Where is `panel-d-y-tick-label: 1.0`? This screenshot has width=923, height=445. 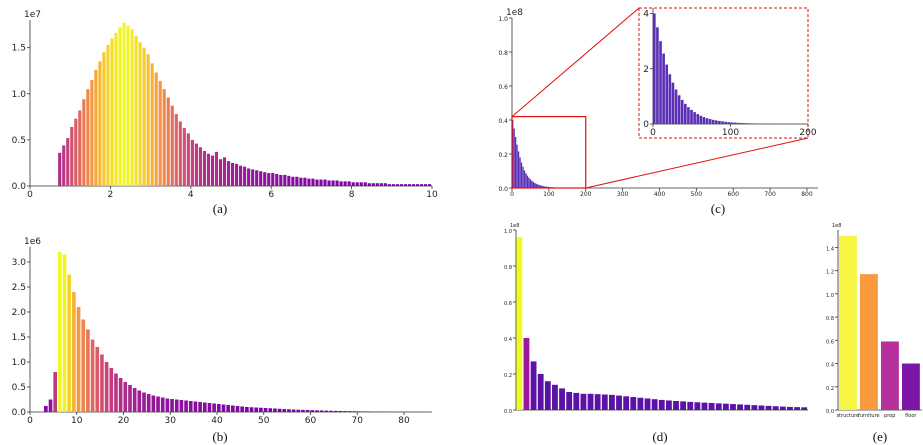
panel-d-y-tick-label: 1.0 is located at coordinates (508, 232).